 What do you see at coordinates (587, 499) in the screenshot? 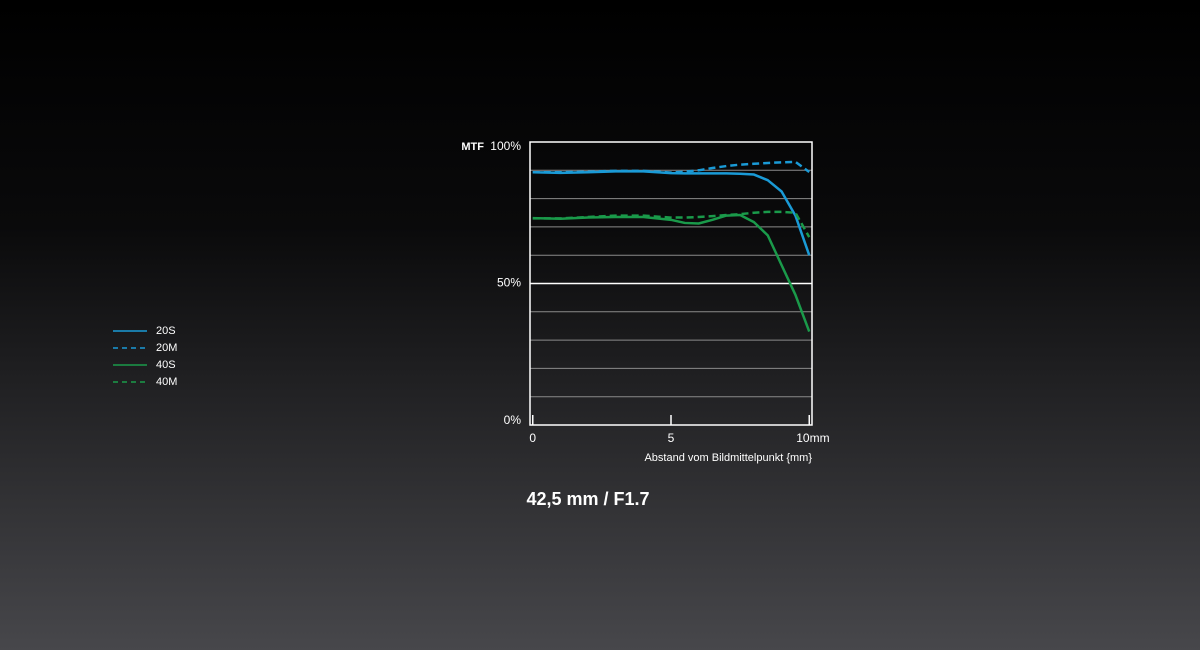
I see `chart-title: 42,5 mm / F1.7` at bounding box center [587, 499].